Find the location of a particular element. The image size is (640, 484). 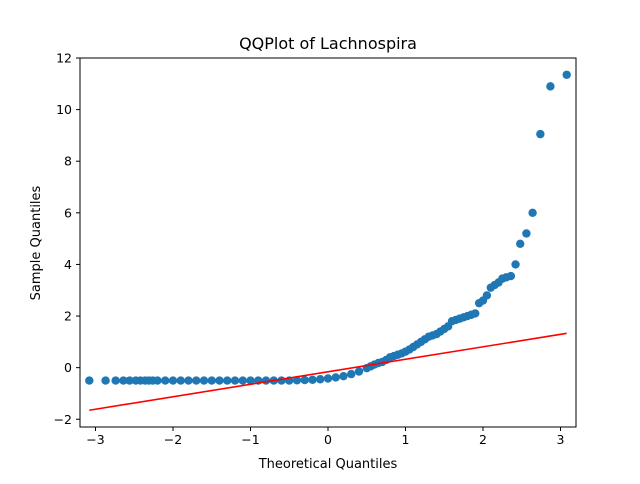

y-tick-label: 2 is located at coordinates (68, 316).